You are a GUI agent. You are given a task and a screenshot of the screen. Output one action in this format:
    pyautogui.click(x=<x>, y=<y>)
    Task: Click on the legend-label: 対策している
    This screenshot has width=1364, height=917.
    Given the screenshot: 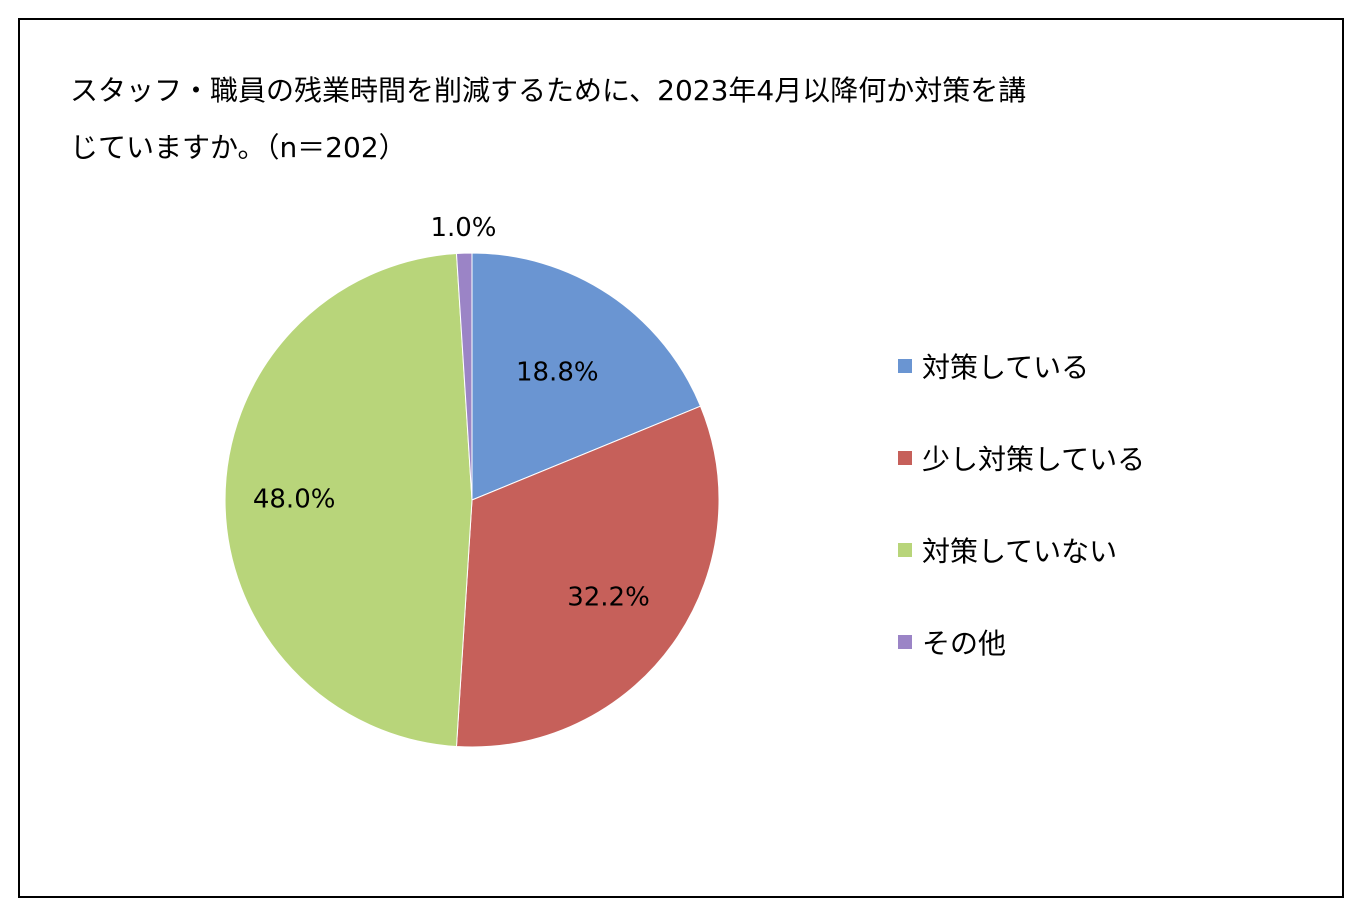 What is the action you would take?
    pyautogui.click(x=1006, y=367)
    